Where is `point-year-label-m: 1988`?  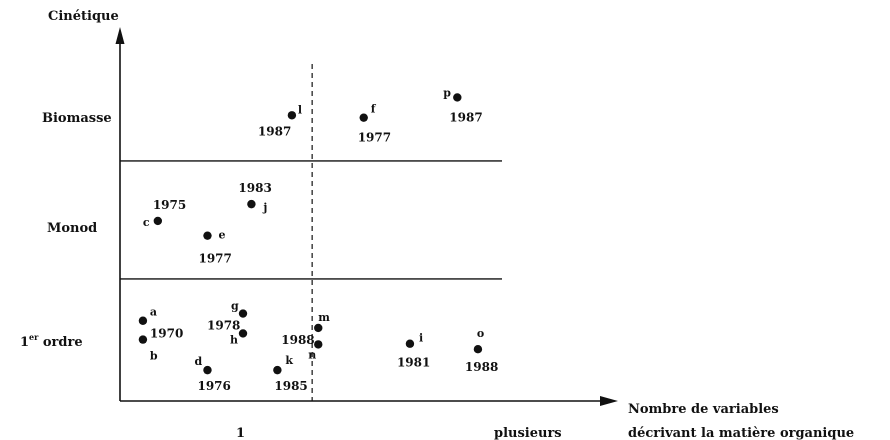 point-year-label-m: 1988 is located at coordinates (297, 340).